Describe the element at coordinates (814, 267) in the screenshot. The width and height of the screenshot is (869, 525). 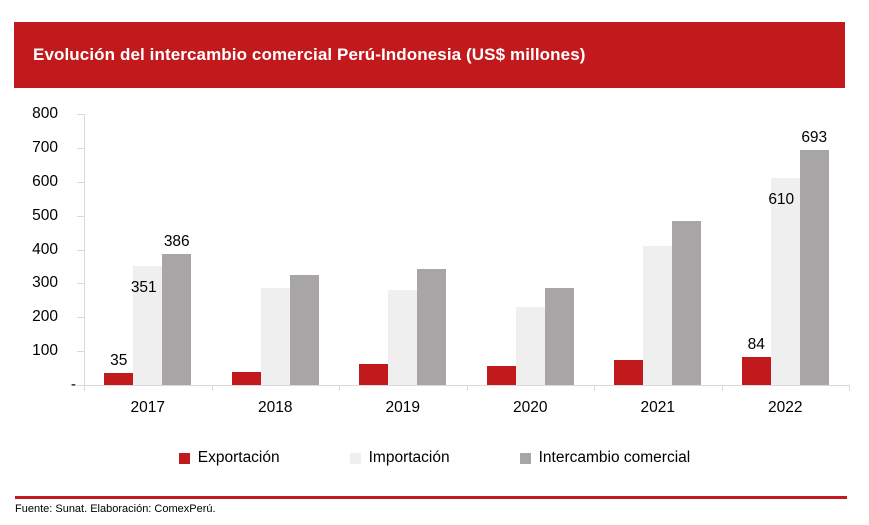
I see `bar-intercambio-comercial-2022` at that location.